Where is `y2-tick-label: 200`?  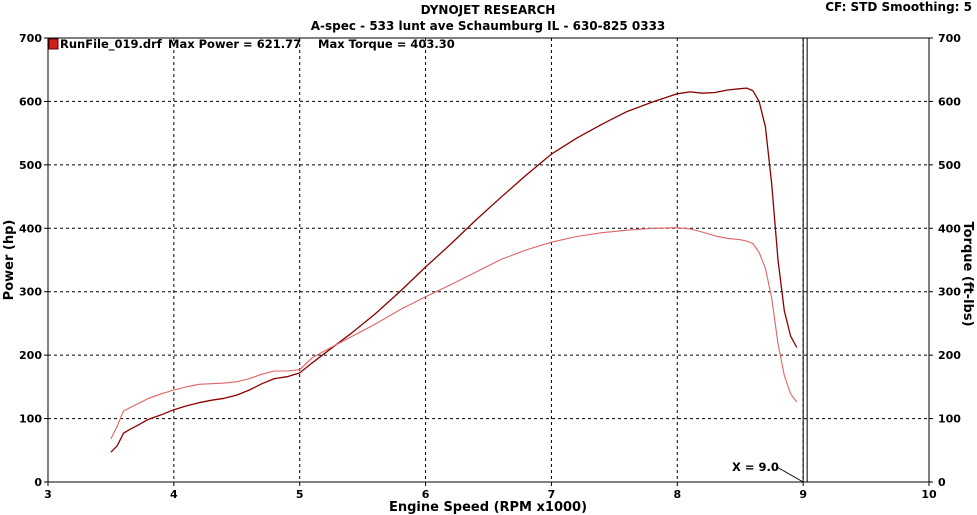
y2-tick-label: 200 is located at coordinates (949, 355).